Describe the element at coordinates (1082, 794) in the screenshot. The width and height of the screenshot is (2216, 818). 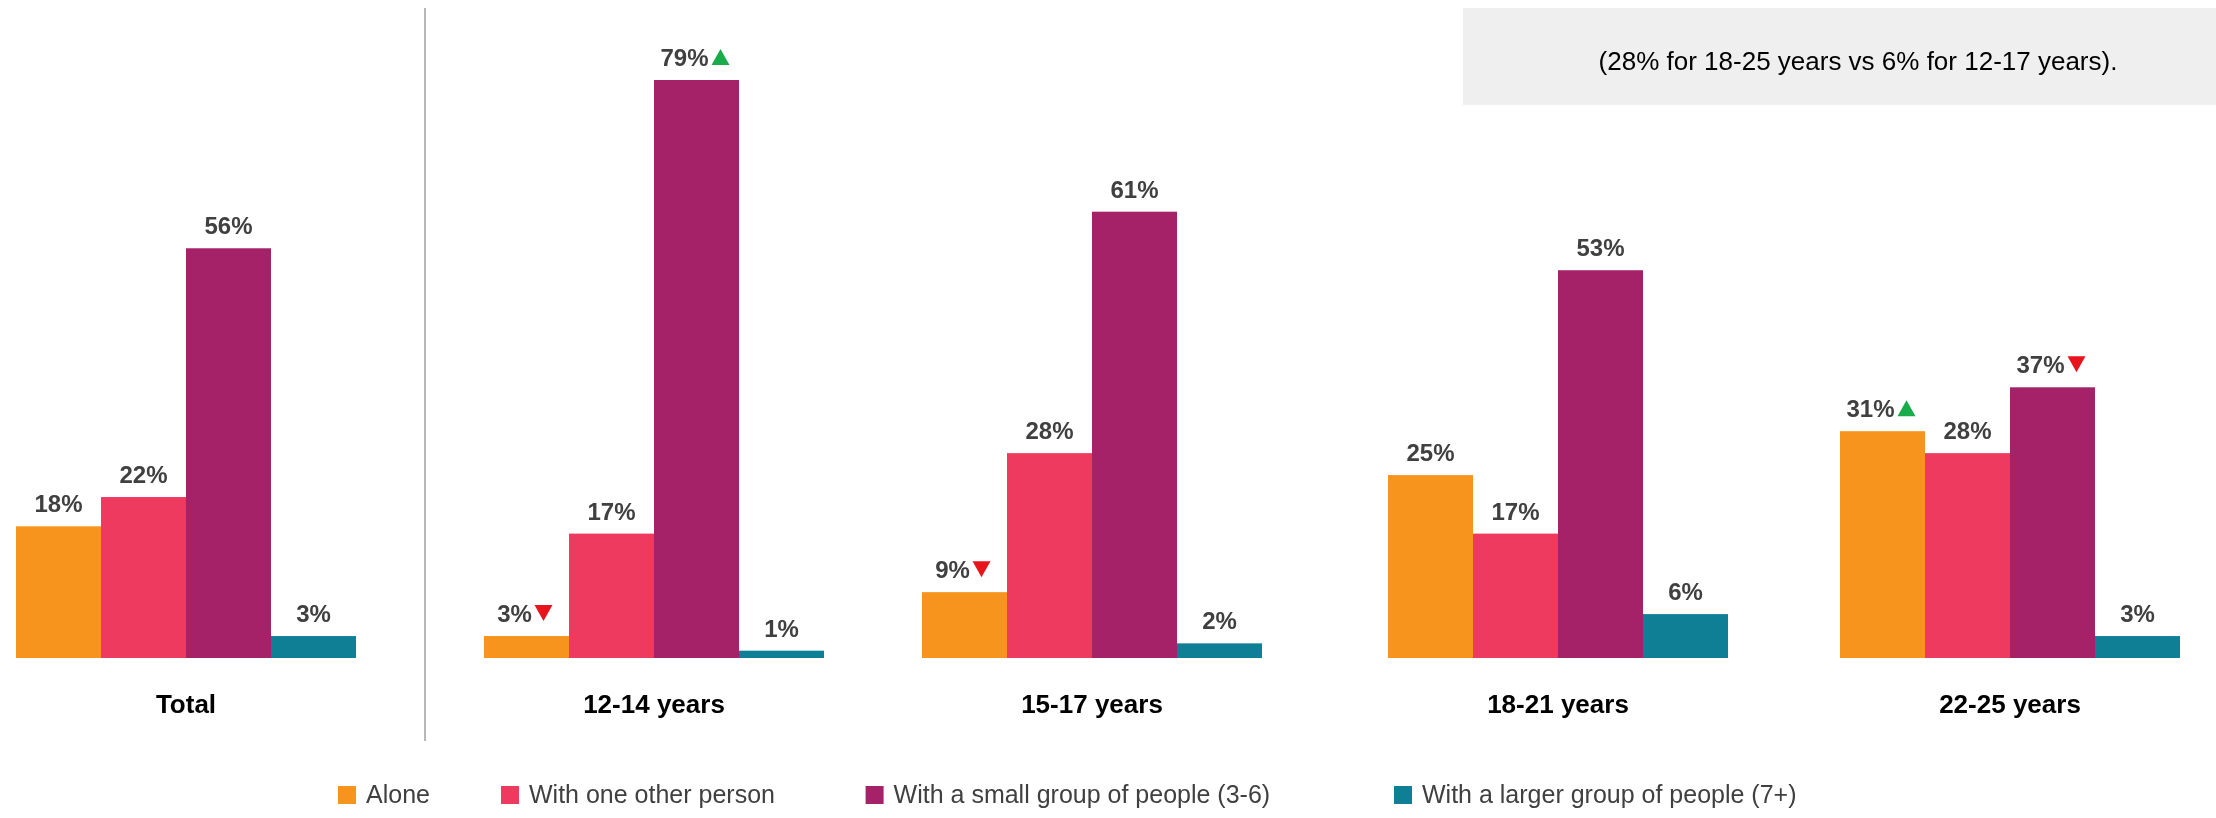
I see `legend-label: With a small group of people (3-6)` at that location.